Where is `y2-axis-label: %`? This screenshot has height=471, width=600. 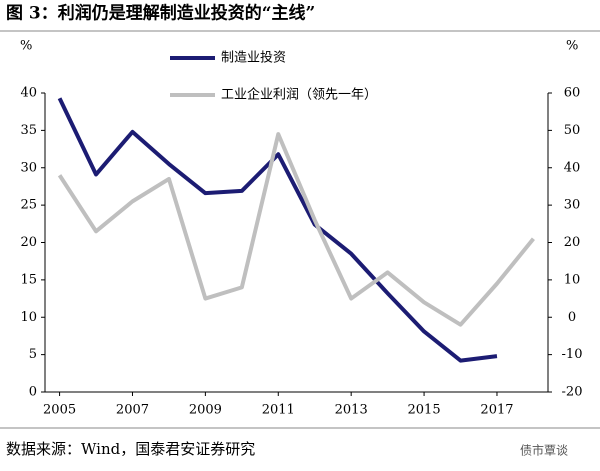 y2-axis-label: % is located at coordinates (572, 46).